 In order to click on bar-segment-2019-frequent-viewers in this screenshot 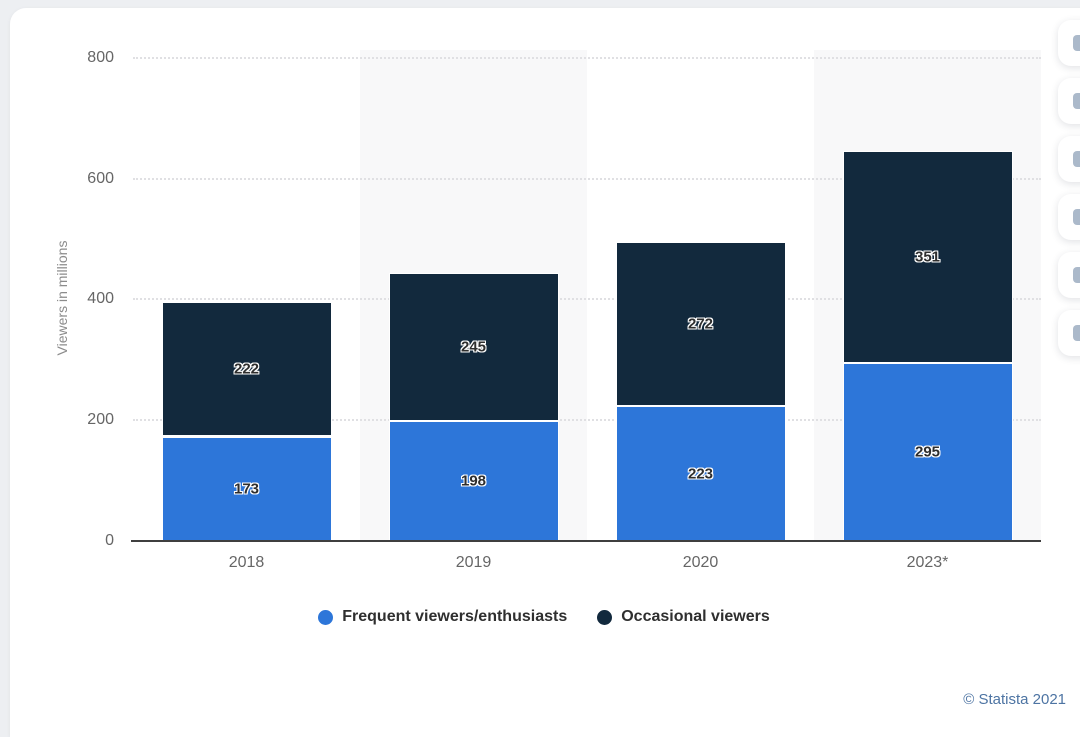, I will do `click(473, 481)`.